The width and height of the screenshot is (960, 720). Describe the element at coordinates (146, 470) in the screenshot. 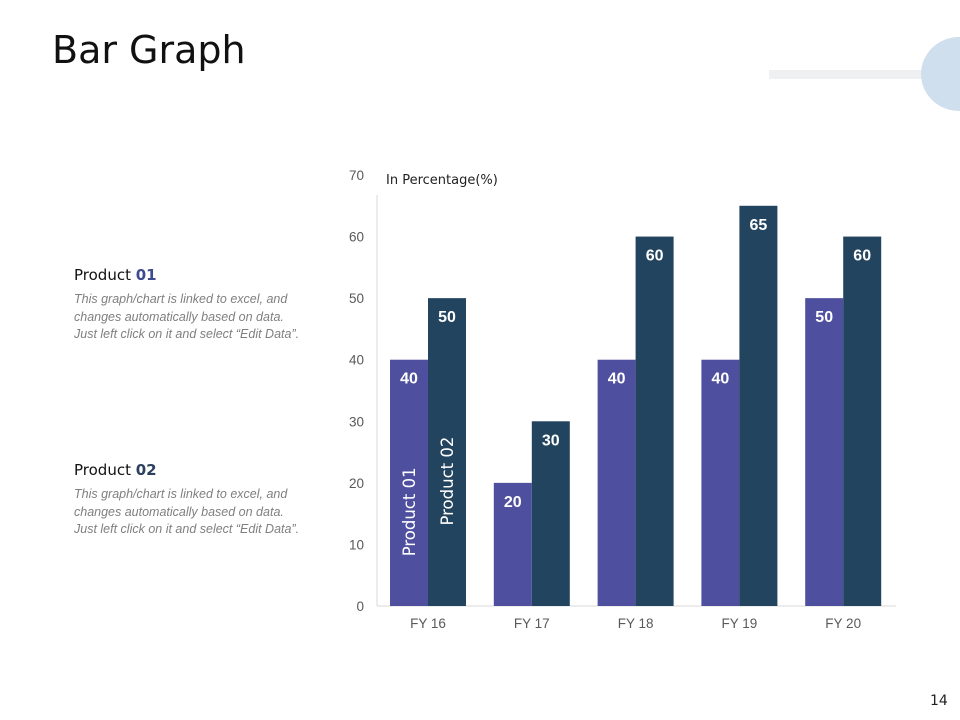

I see `legend-product-02-title-number: 02` at that location.